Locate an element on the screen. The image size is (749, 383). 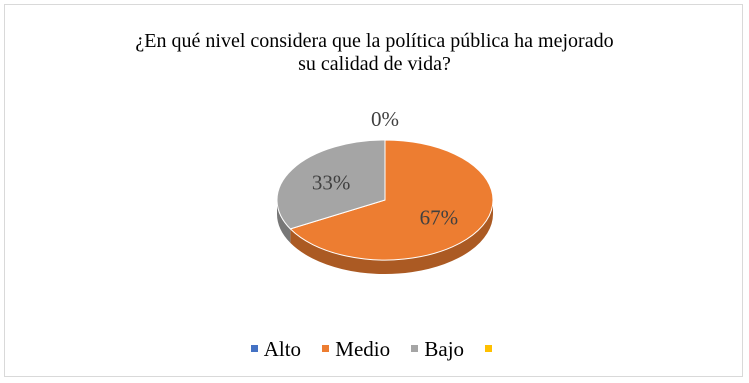
pie-slice-bajo is located at coordinates (331, 184).